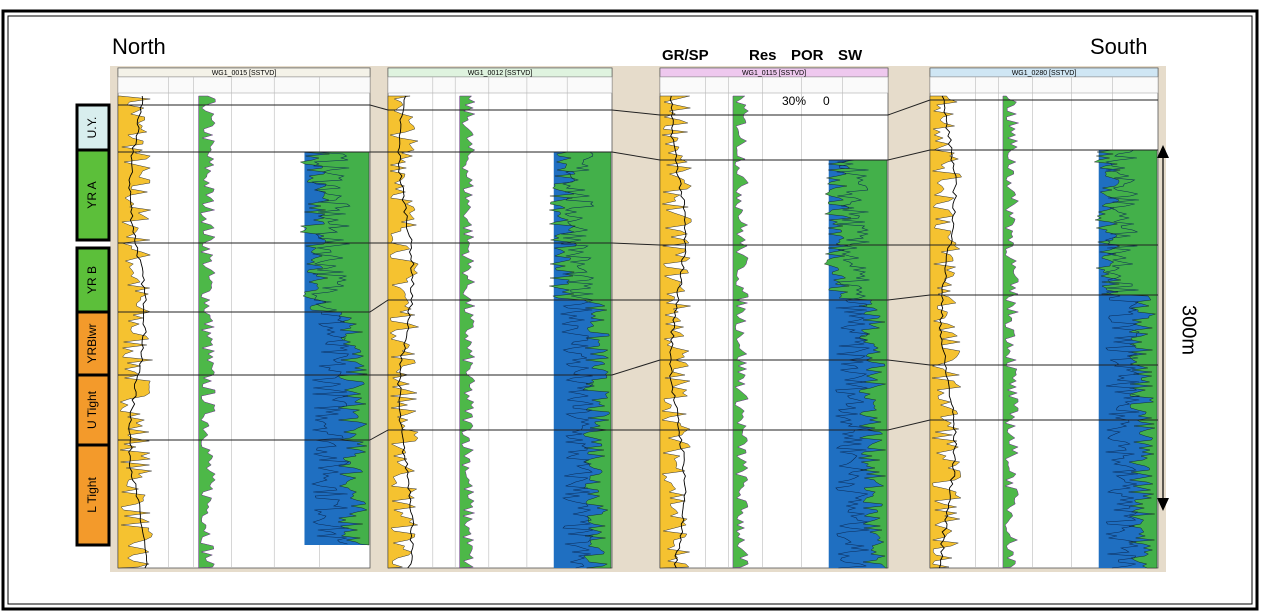  What do you see at coordinates (244, 73) in the screenshot?
I see `well-name: WG1_0015 [SSTVD]` at bounding box center [244, 73].